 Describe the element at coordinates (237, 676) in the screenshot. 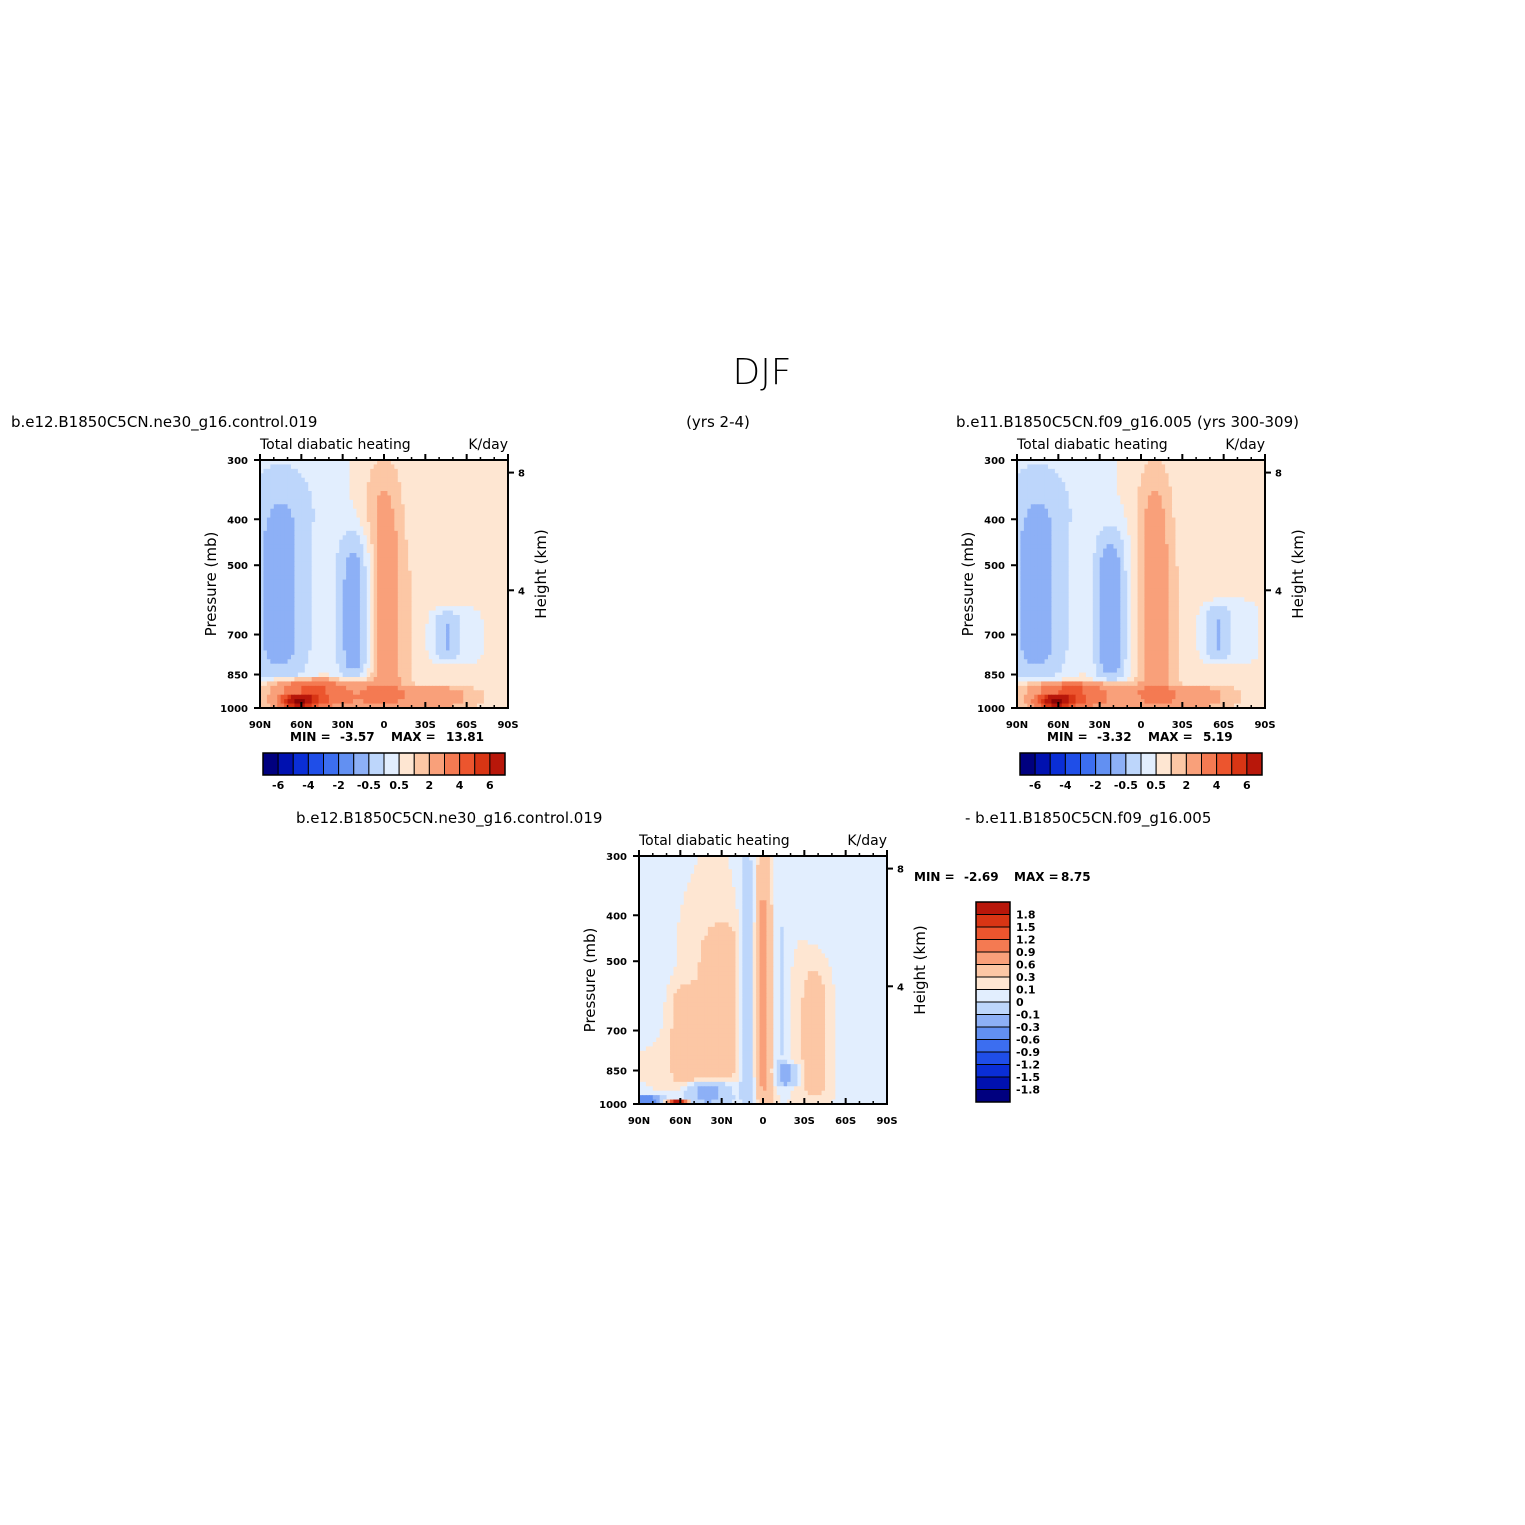

I see `y-tick-label: 850` at that location.